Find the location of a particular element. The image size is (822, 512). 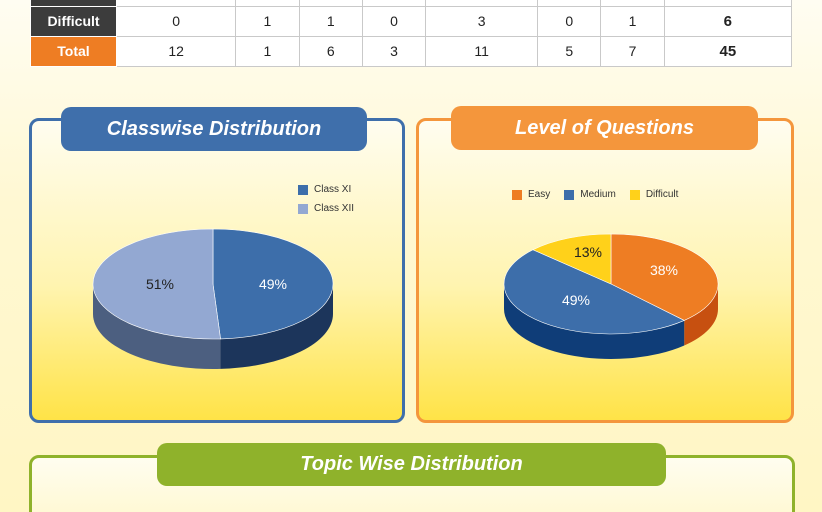

legend-label: Class XII is located at coordinates (334, 208).